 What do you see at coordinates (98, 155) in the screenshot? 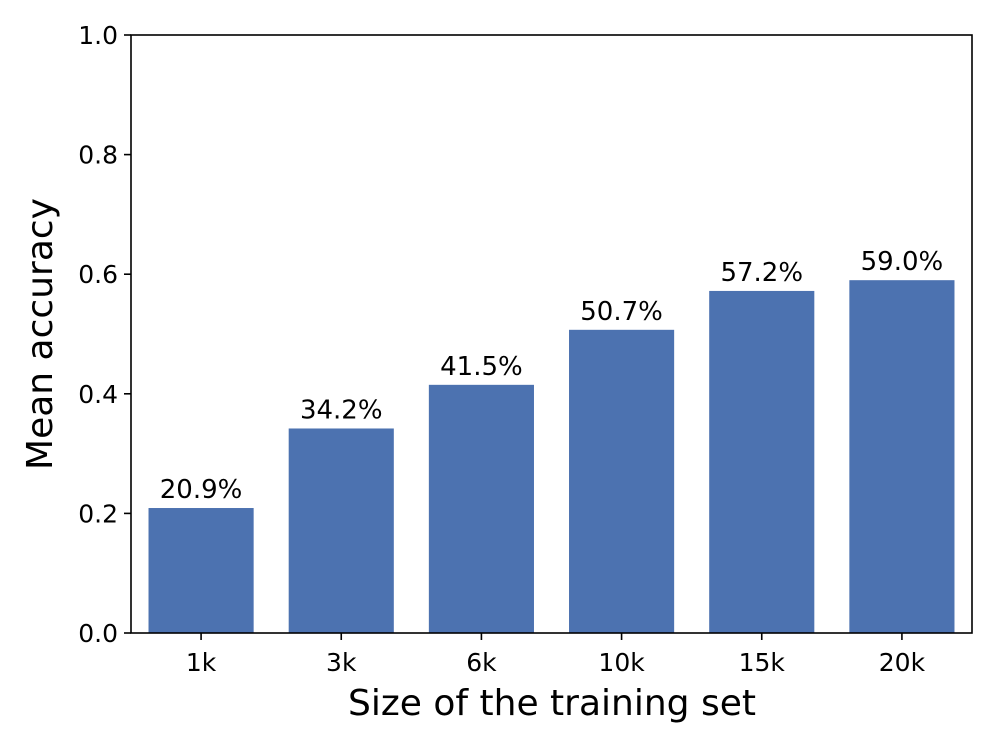
I see `y-tick-label-0.8: 0.8` at bounding box center [98, 155].